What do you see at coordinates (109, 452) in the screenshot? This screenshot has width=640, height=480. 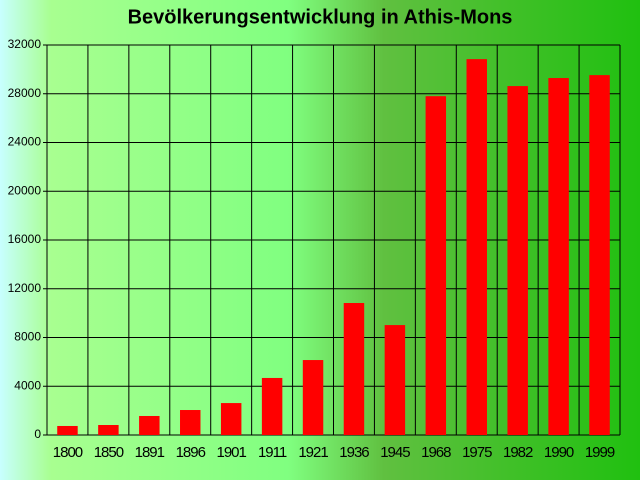 I see `x-tick-label: 1850` at bounding box center [109, 452].